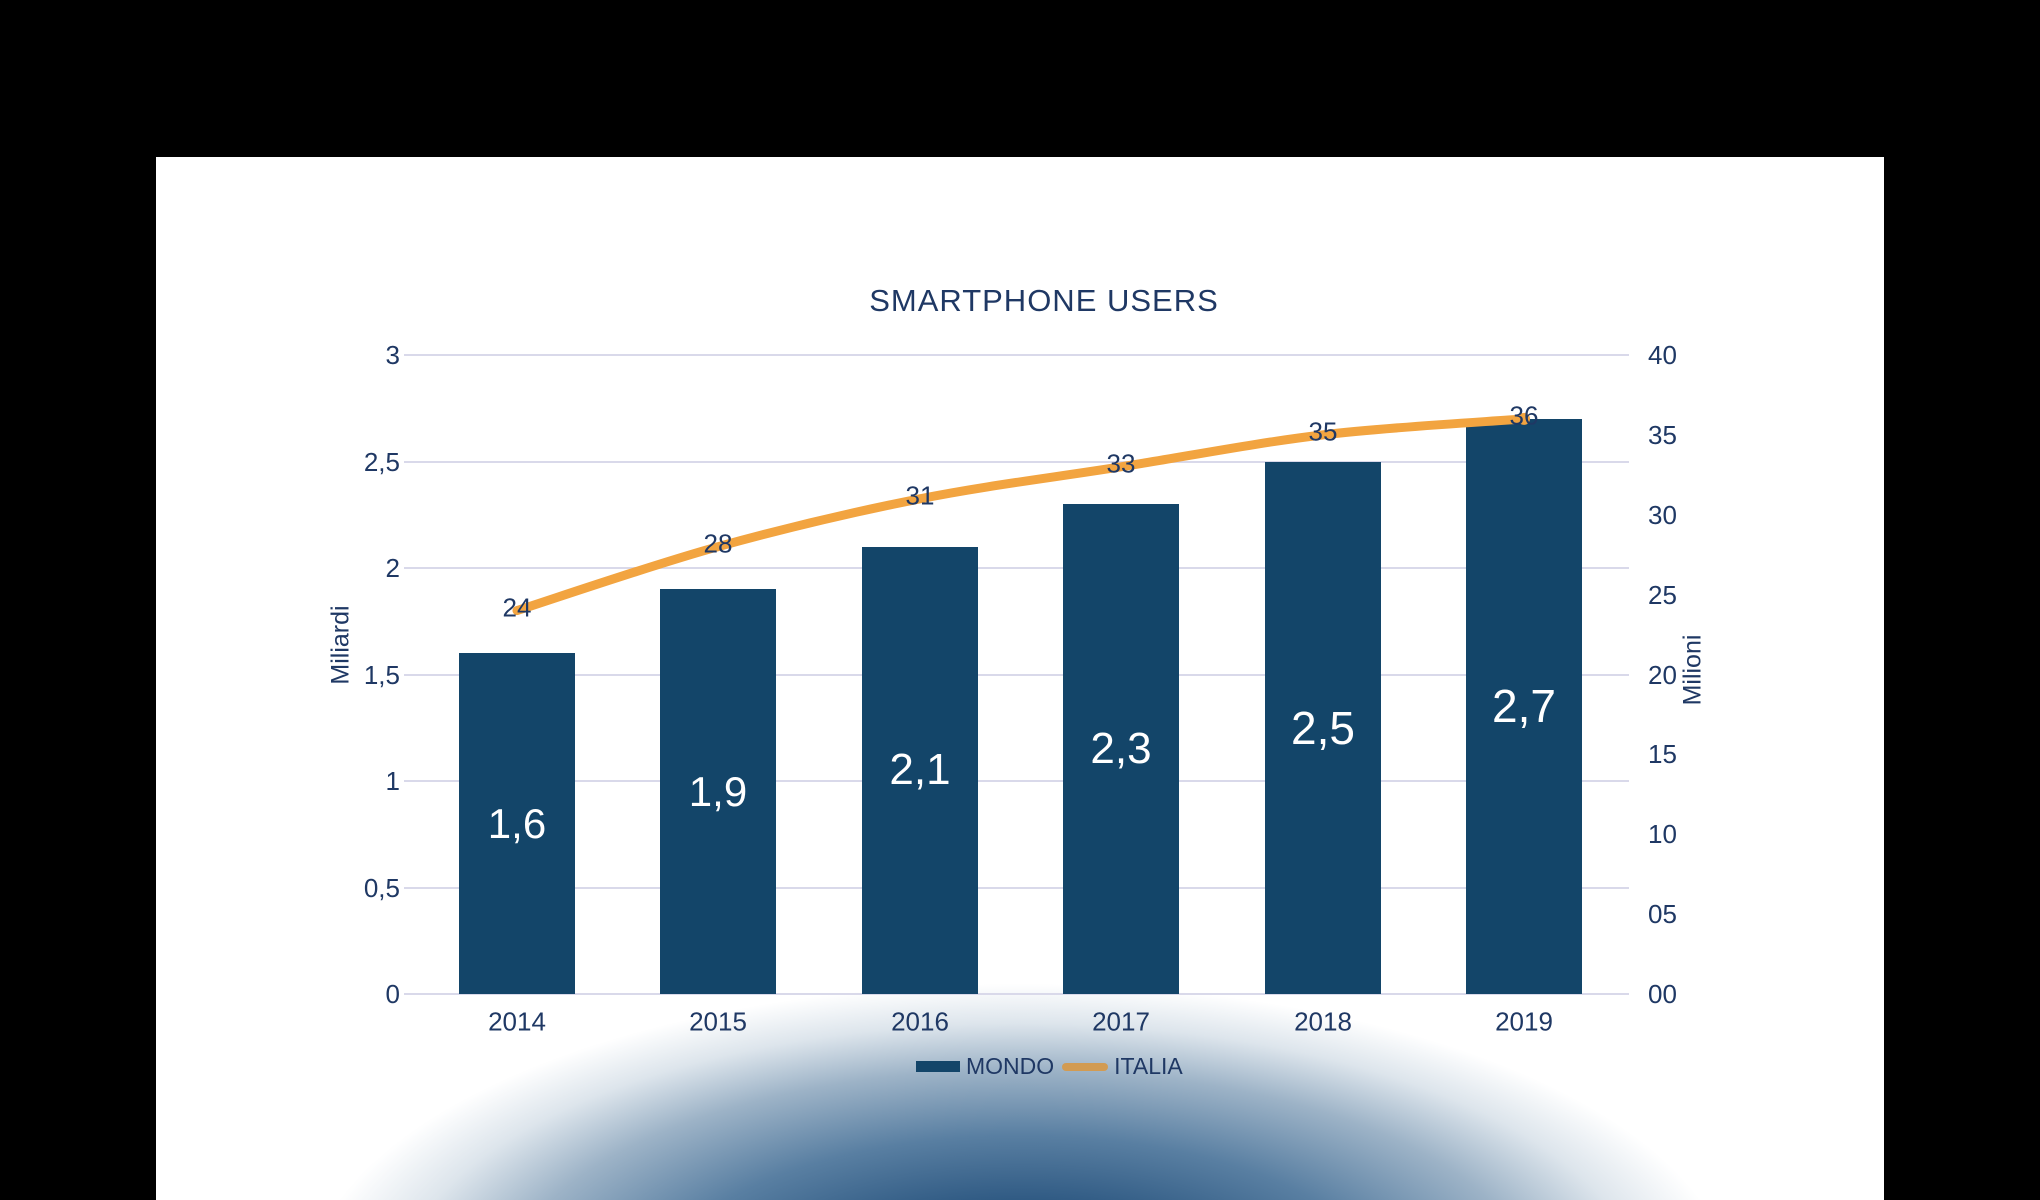 This screenshot has height=1200, width=2040. I want to click on legend-item-mondo: MONDO, so click(985, 1066).